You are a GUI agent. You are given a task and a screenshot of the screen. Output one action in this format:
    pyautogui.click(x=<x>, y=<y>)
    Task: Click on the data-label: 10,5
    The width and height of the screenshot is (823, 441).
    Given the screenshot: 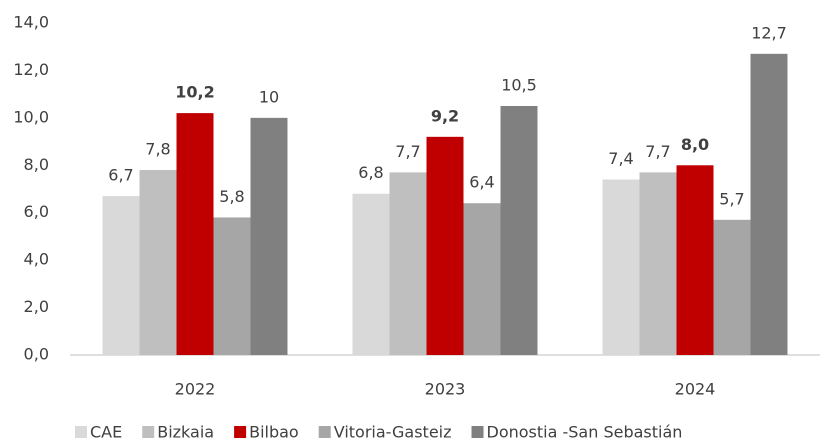 What is the action you would take?
    pyautogui.click(x=519, y=85)
    